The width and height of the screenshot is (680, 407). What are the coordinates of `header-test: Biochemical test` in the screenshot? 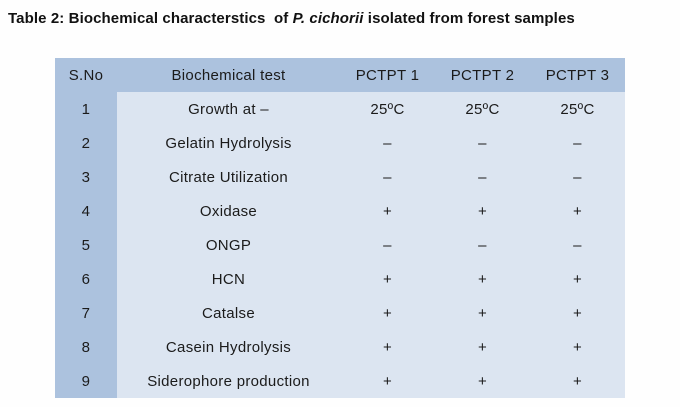 It's located at (228, 75).